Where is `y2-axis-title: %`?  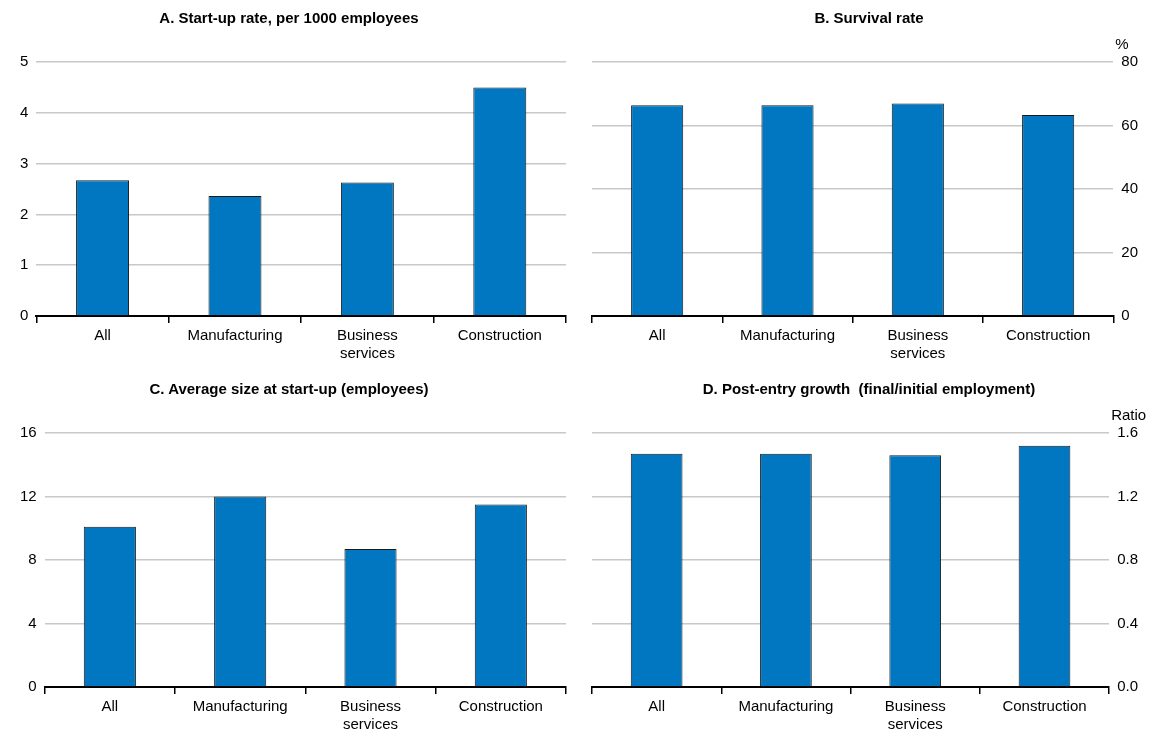
y2-axis-title: % is located at coordinates (1122, 43).